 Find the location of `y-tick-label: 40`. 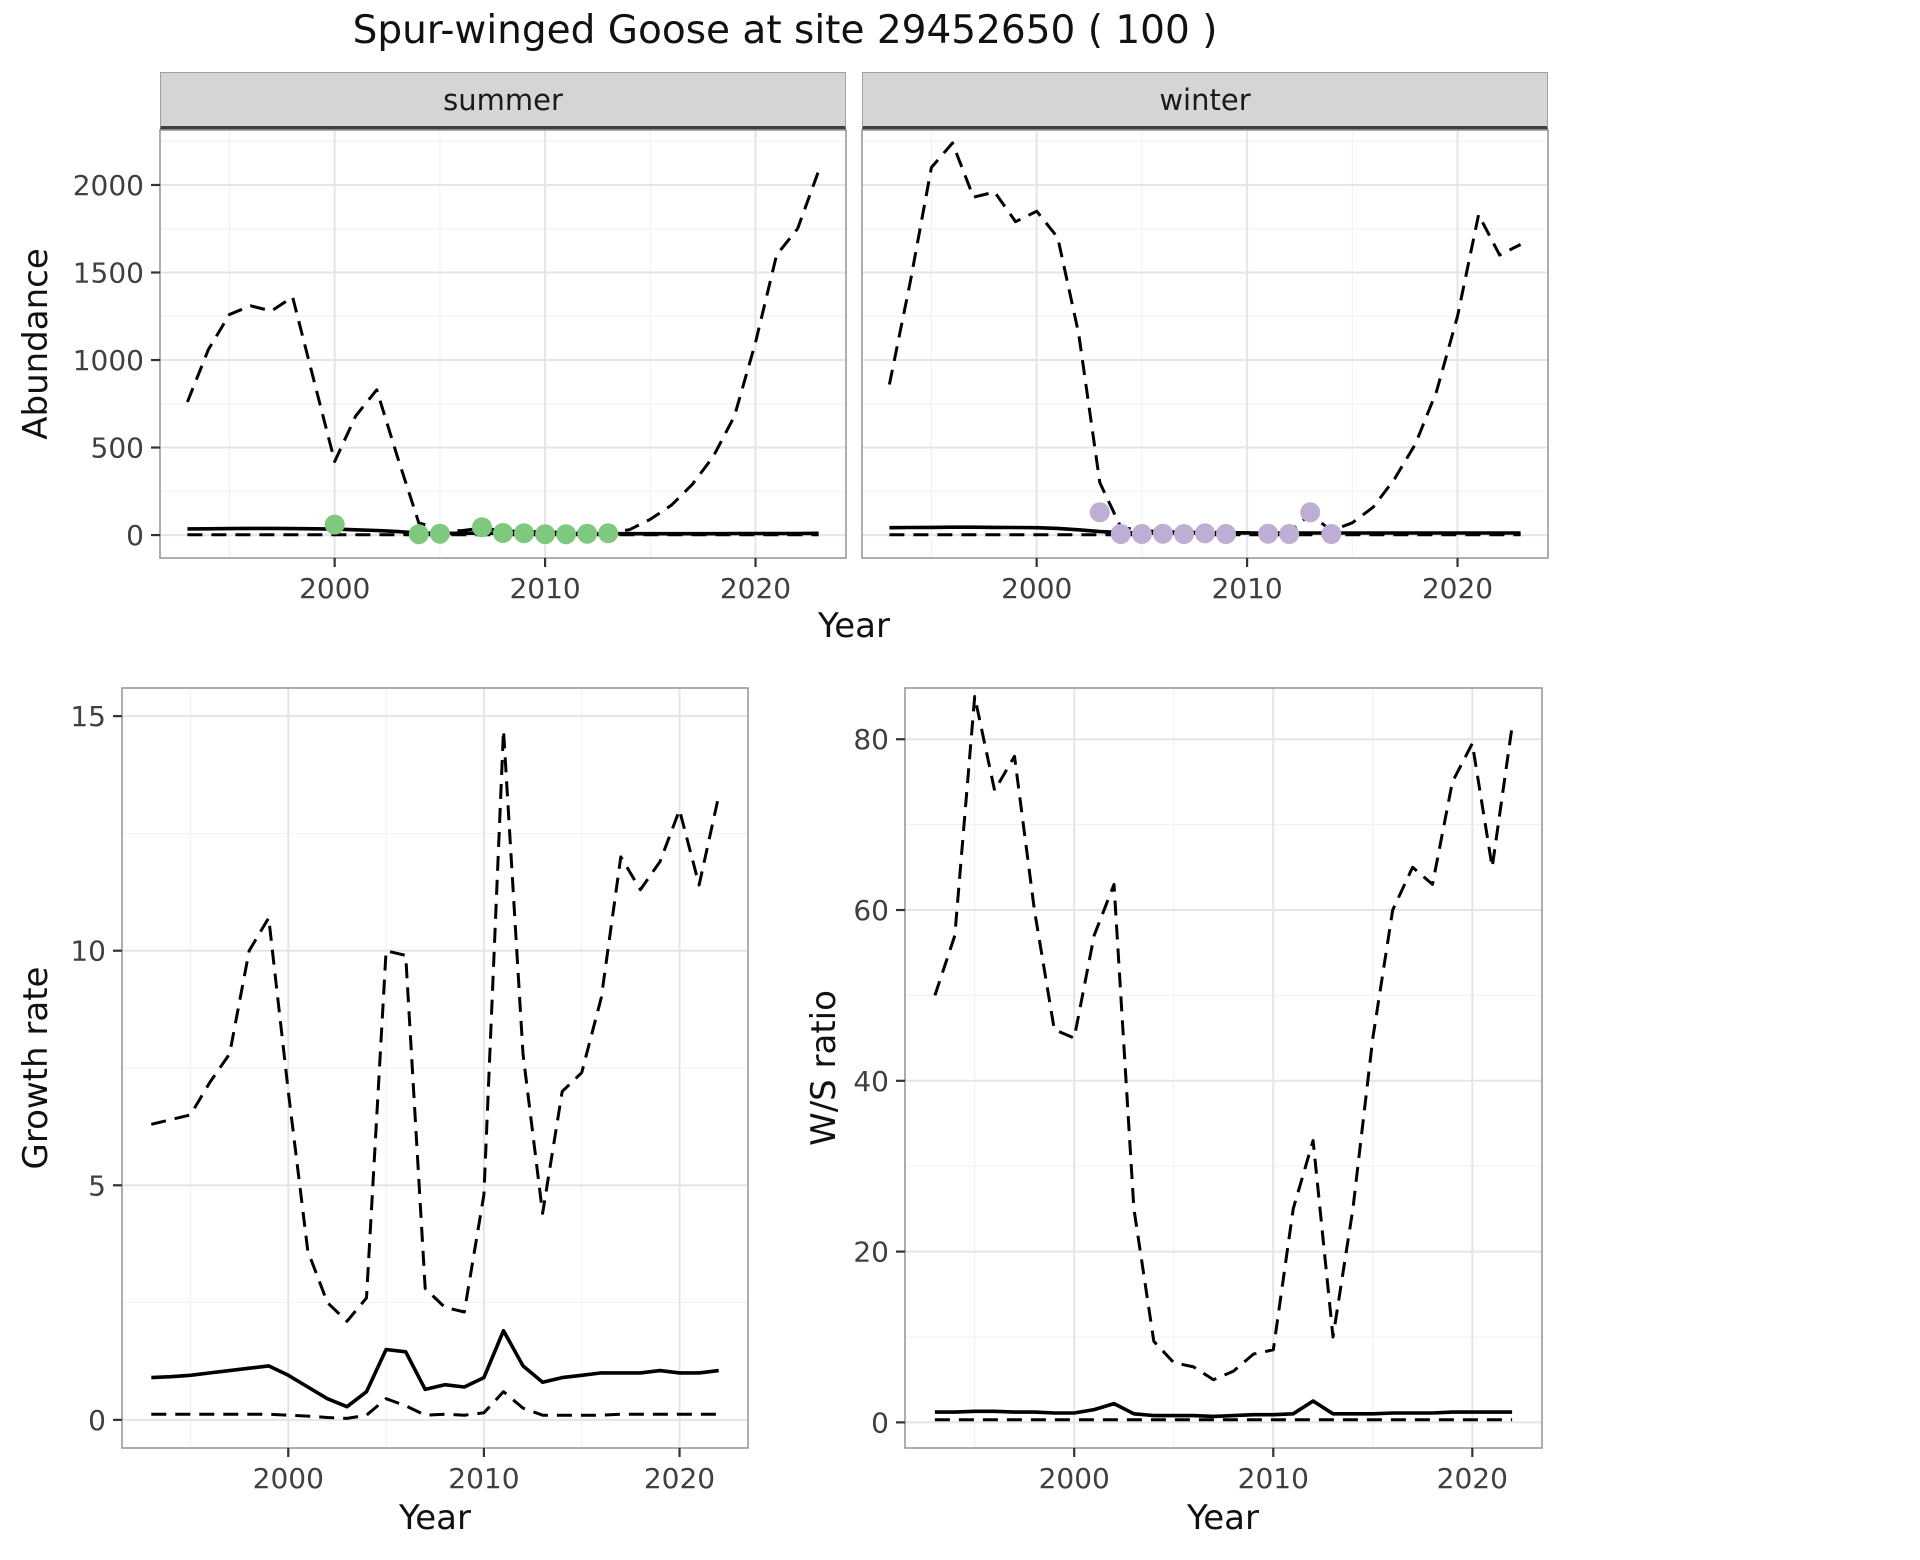

y-tick-label: 40 is located at coordinates (871, 1081).